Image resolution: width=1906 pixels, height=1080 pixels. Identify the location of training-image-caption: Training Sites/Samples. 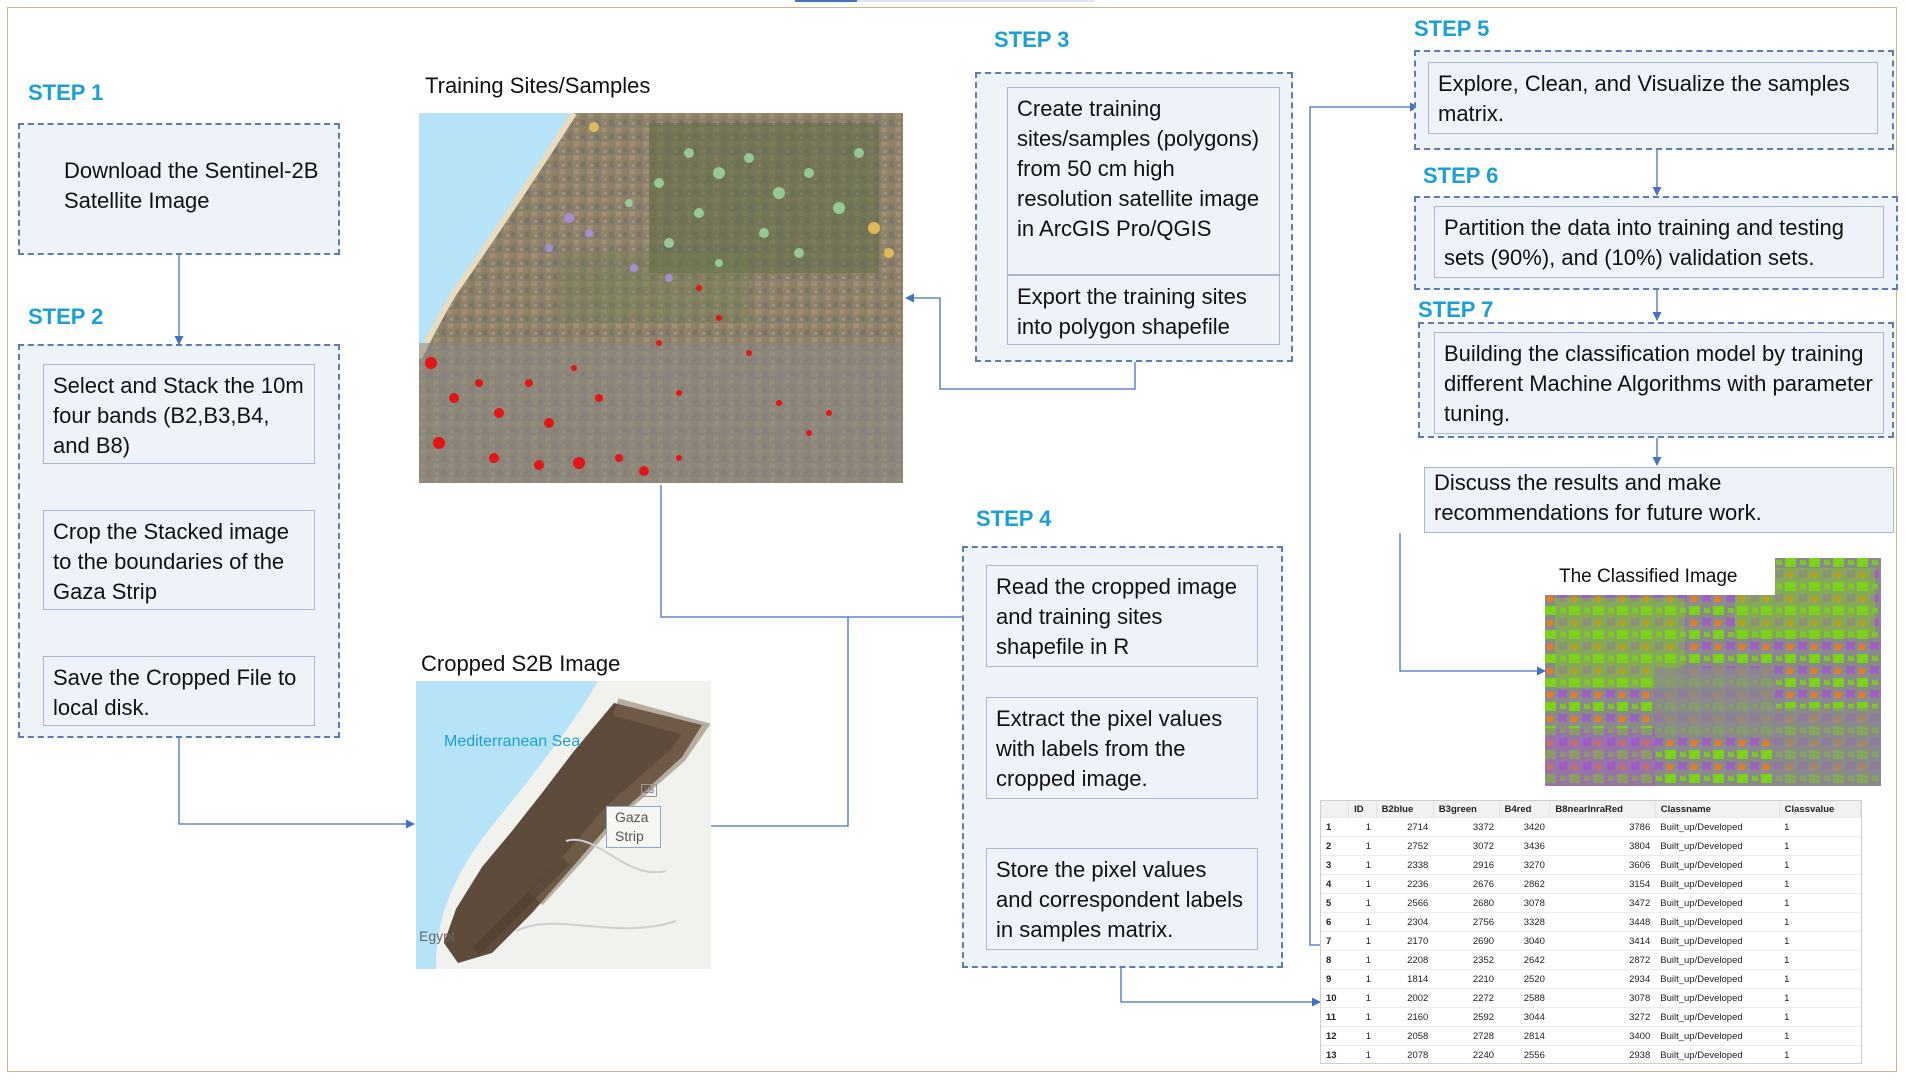
(538, 85).